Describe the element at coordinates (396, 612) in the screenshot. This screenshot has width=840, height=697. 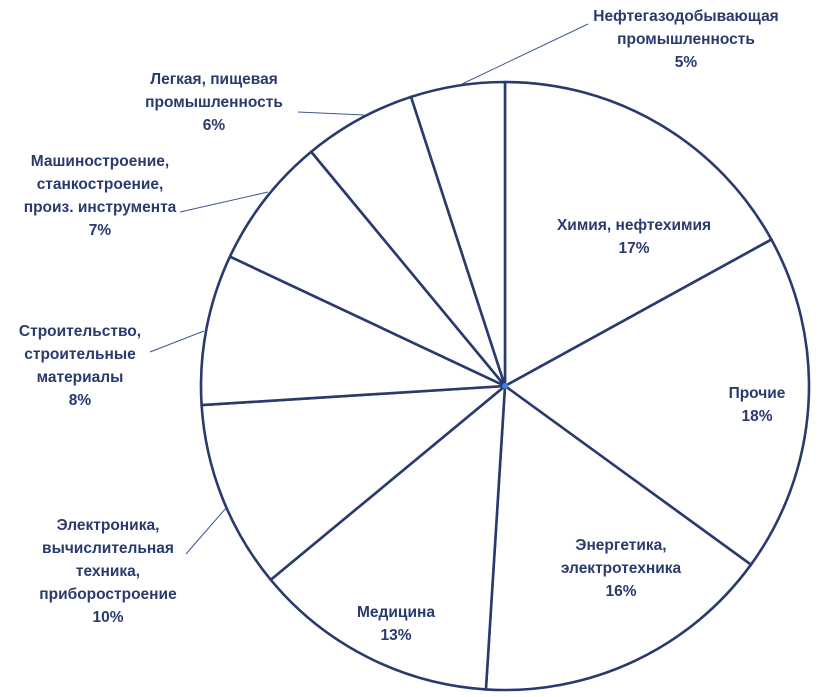
I see `slice-name-line: Медицина` at that location.